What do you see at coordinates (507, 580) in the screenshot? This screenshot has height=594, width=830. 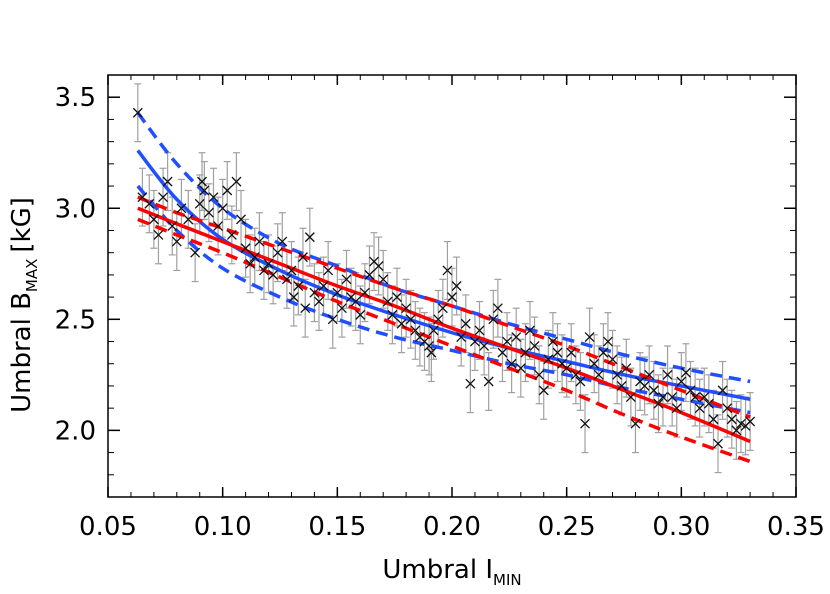 I see `x-axis-title-sub: MIN` at bounding box center [507, 580].